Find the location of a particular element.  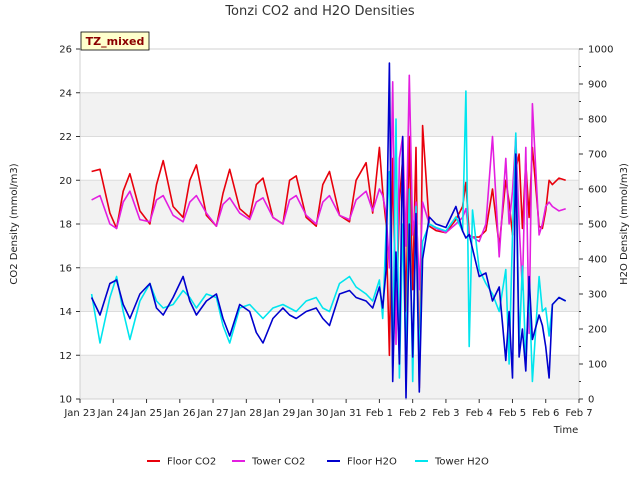

legend-label: Tower CO2 is located at coordinates (278, 462).